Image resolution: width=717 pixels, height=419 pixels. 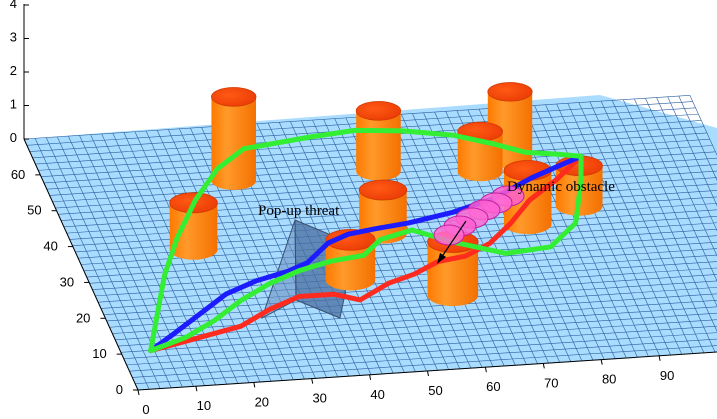 What do you see at coordinates (13, 37) in the screenshot?
I see `z-tick-label: 3` at bounding box center [13, 37].